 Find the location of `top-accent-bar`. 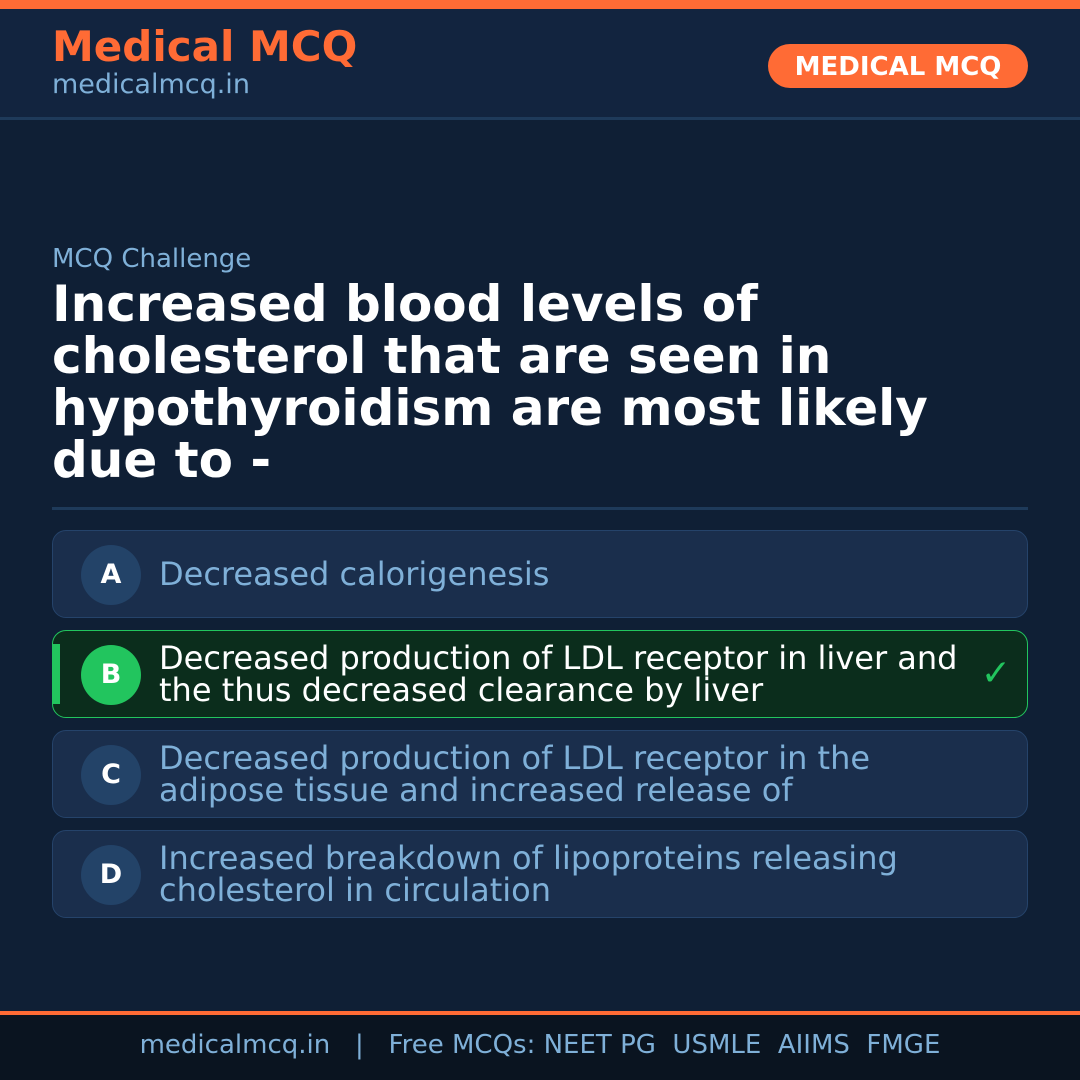

top-accent-bar is located at coordinates (540, 4).